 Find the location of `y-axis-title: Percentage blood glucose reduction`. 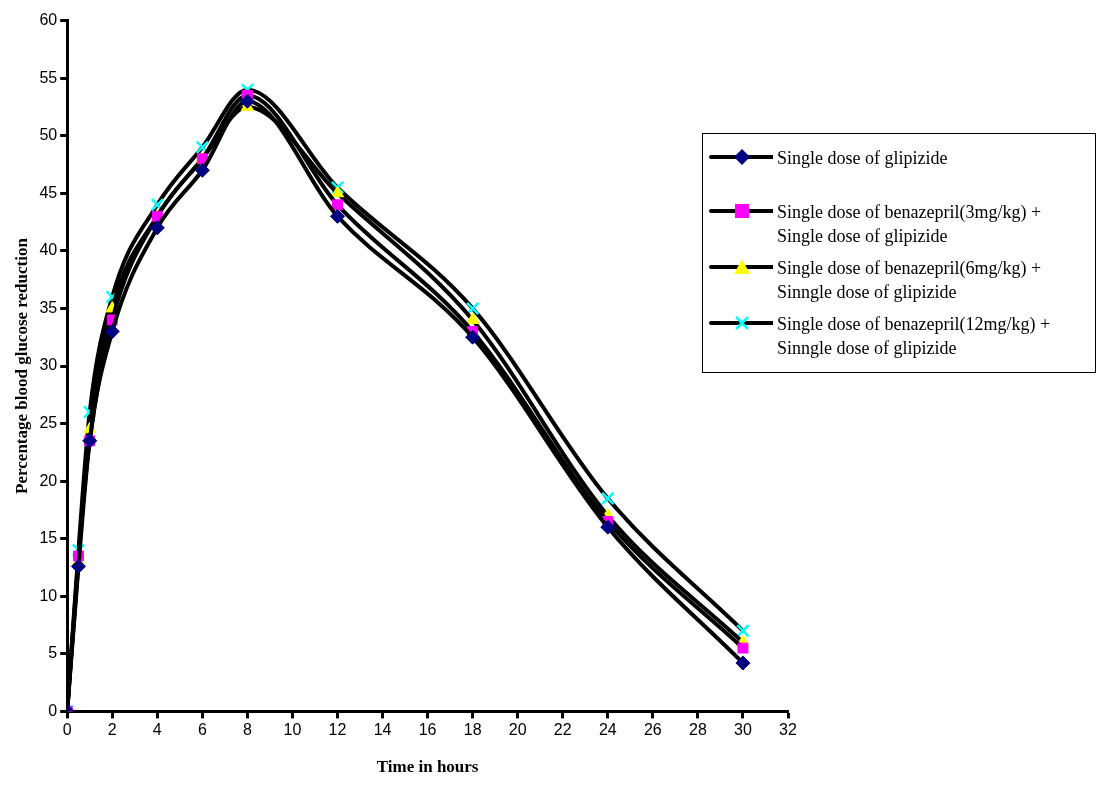

y-axis-title: Percentage blood glucose reduction is located at coordinates (21, 365).